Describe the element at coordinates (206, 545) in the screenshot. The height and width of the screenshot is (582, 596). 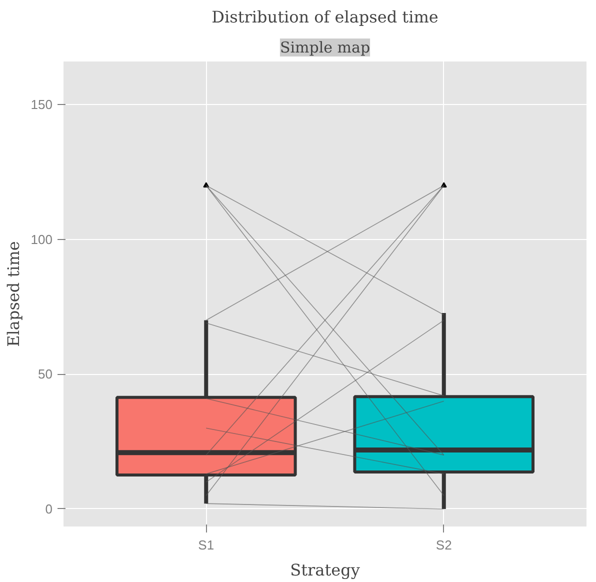
I see `x-tick-label: S1` at that location.